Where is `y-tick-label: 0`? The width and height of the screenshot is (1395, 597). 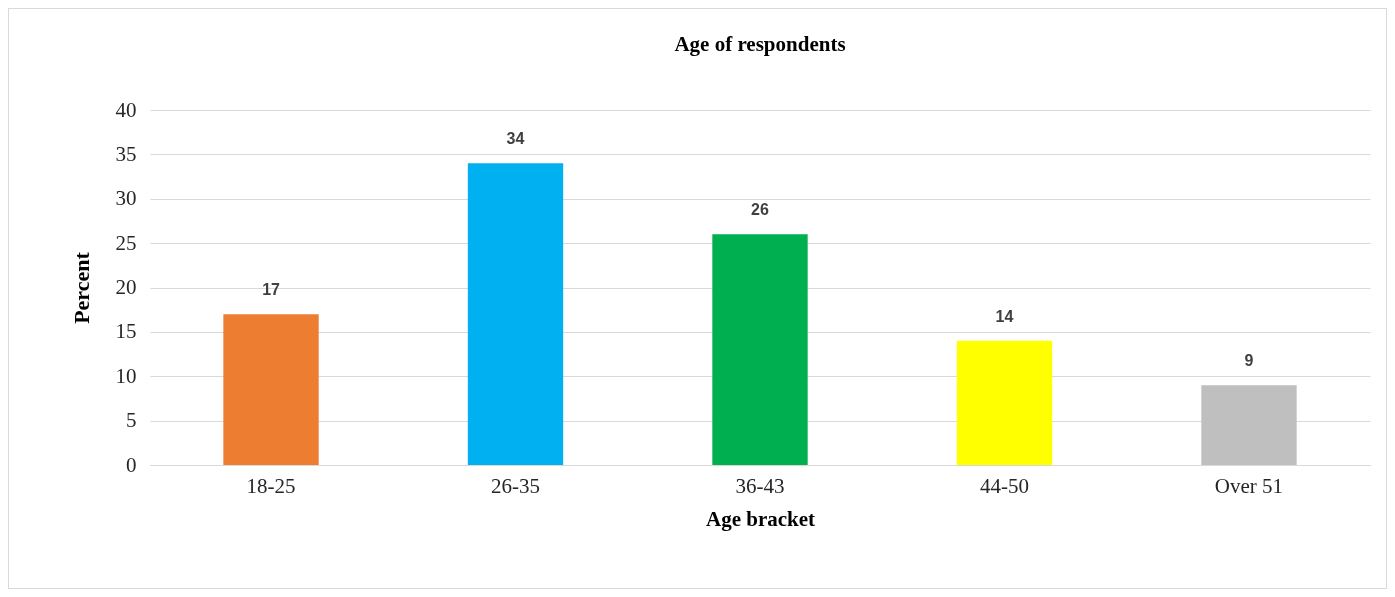 y-tick-label: 0 is located at coordinates (131, 464).